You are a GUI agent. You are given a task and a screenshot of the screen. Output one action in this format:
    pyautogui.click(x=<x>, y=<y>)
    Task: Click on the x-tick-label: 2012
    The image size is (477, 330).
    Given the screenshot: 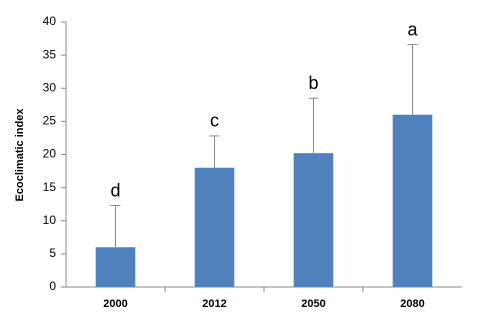 What is the action you would take?
    pyautogui.click(x=214, y=304)
    